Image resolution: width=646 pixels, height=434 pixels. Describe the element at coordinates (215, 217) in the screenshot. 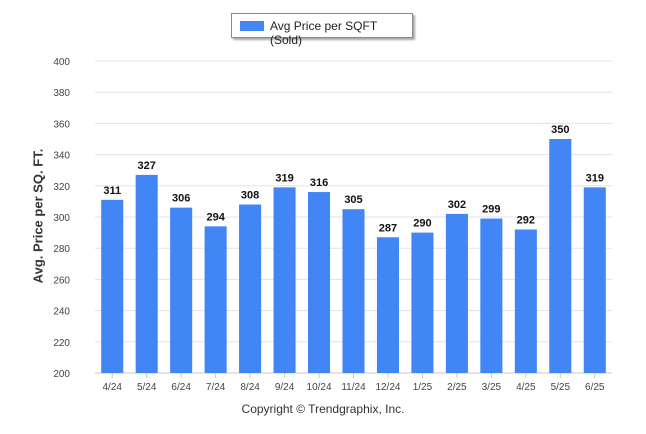

I see `data-label: 294` at that location.